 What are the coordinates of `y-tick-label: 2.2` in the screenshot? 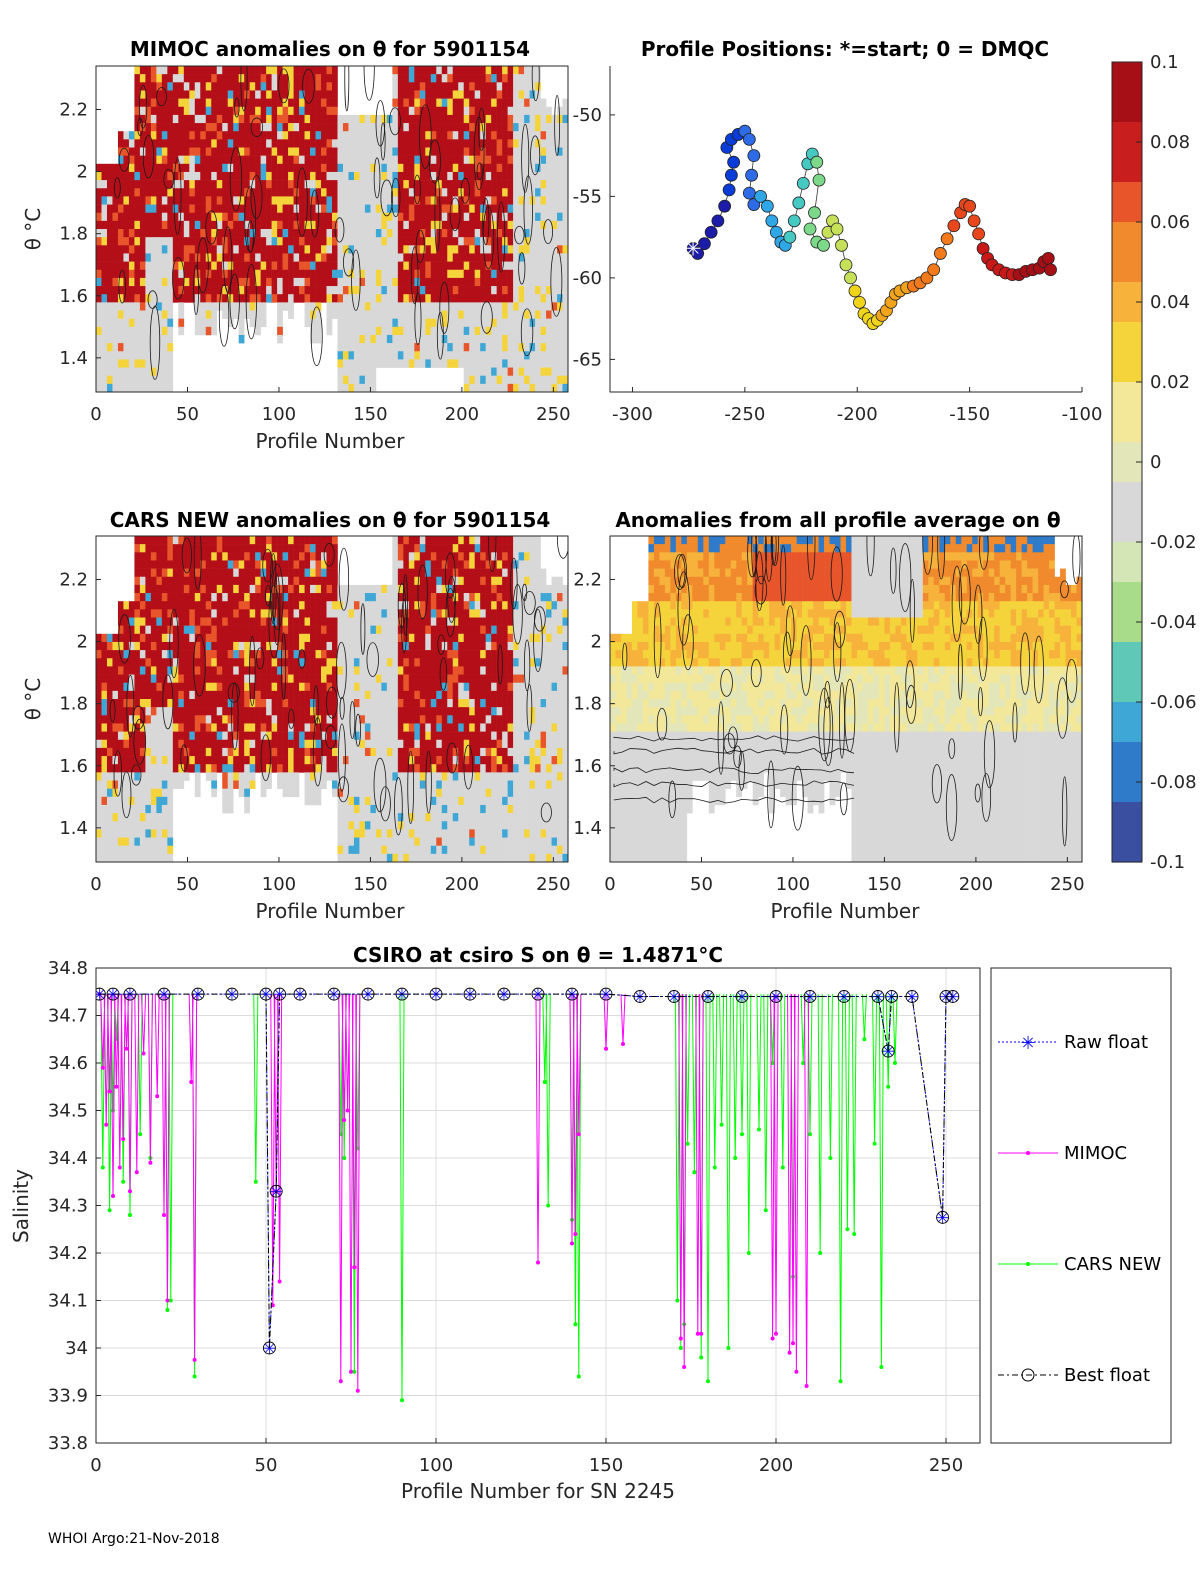 It's located at (73, 109).